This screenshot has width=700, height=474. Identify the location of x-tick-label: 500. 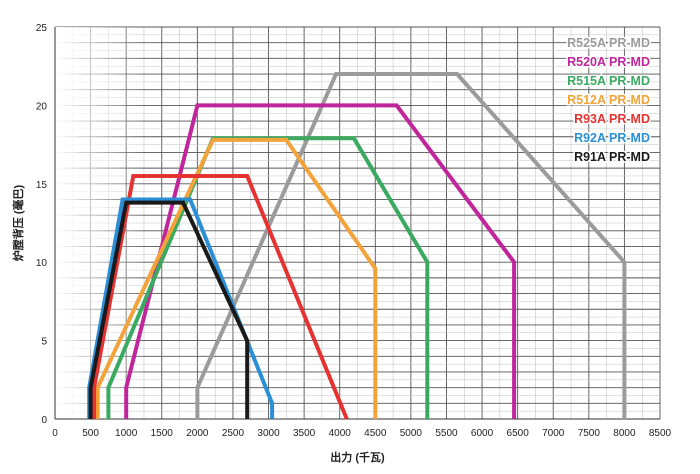
(90, 433).